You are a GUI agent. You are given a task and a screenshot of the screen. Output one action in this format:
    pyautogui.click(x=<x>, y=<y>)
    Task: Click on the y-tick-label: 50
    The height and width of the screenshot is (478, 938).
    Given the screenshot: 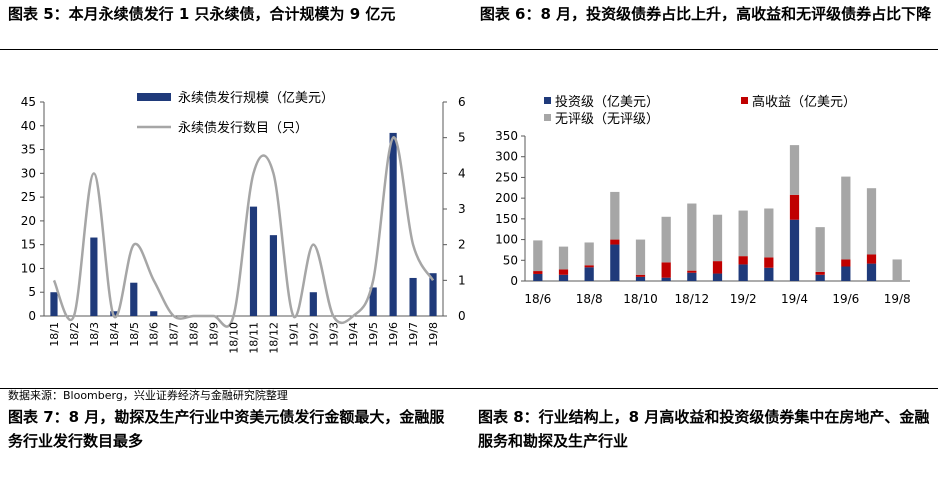 What is the action you would take?
    pyautogui.click(x=510, y=260)
    